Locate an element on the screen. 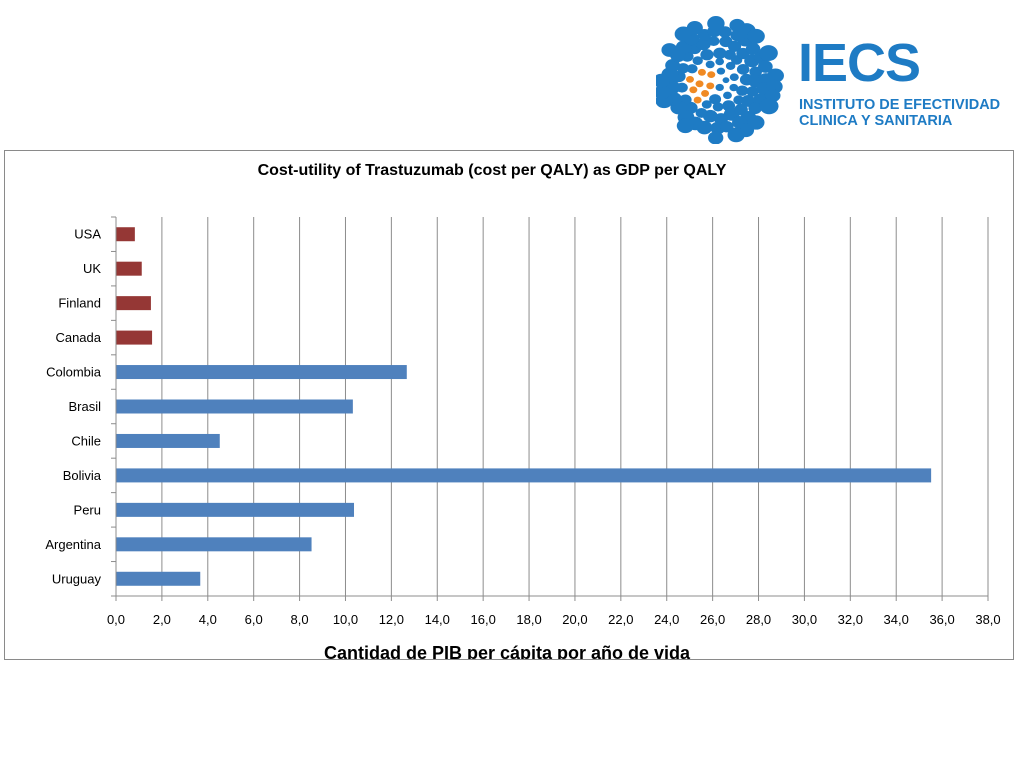  x-tick-label: 10,0 is located at coordinates (345, 619).